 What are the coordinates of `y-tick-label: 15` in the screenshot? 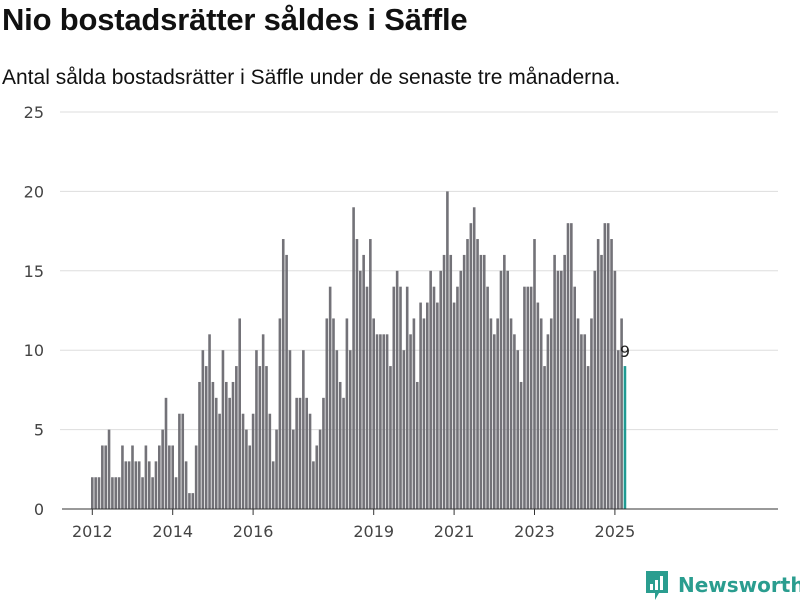 It's located at (34, 271).